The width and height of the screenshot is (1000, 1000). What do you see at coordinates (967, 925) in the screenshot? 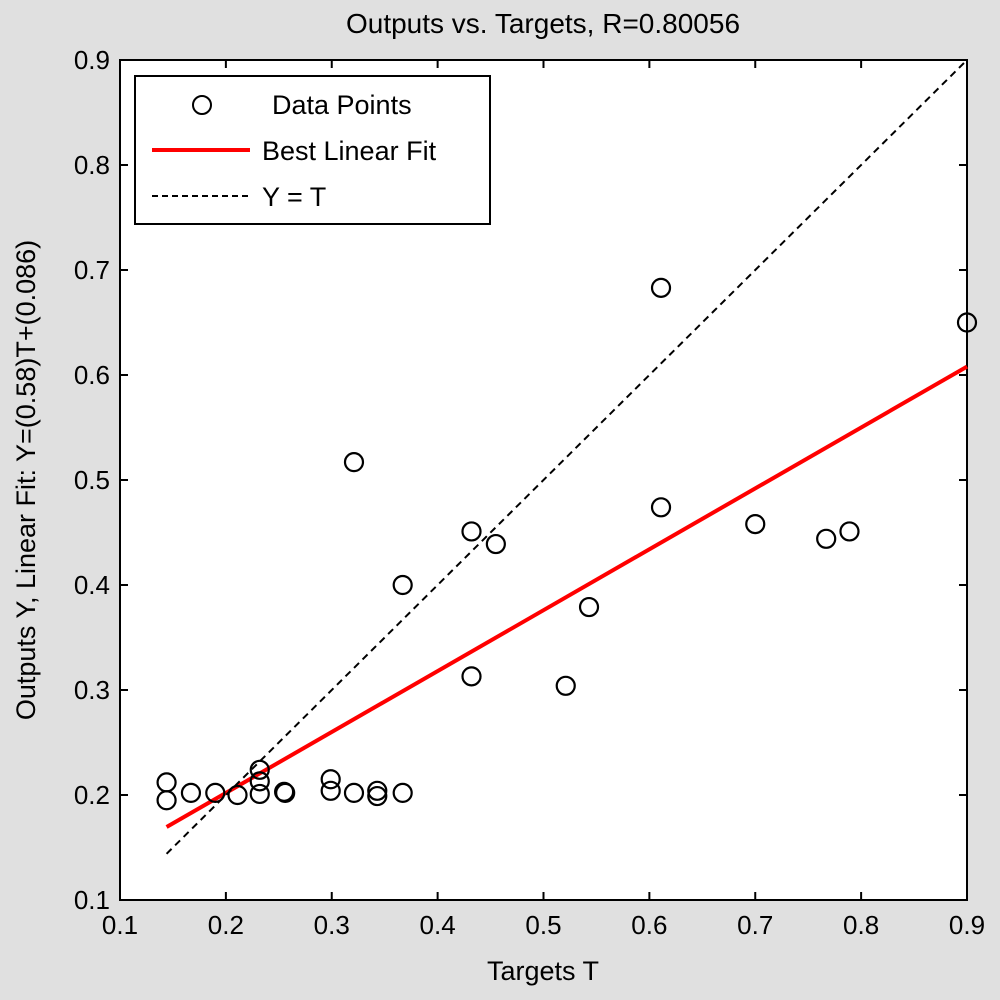
I see `x-tick-label: 0.9` at bounding box center [967, 925].